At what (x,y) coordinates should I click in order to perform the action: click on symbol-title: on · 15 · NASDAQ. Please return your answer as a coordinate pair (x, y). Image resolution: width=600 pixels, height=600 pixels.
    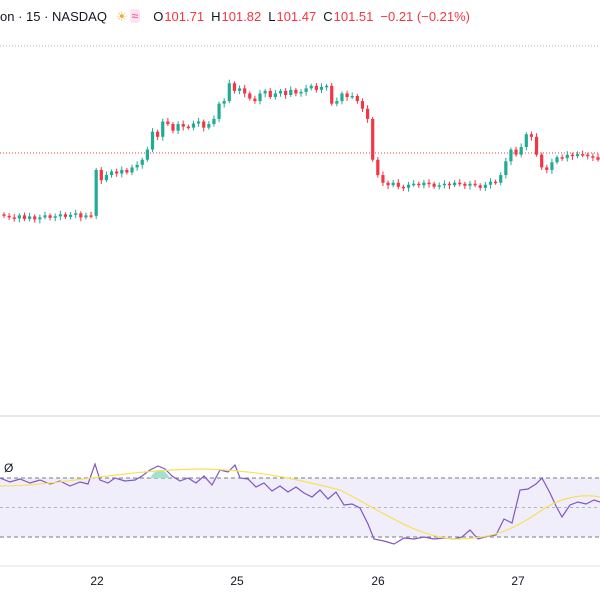
    Looking at the image, I should click on (53, 16).